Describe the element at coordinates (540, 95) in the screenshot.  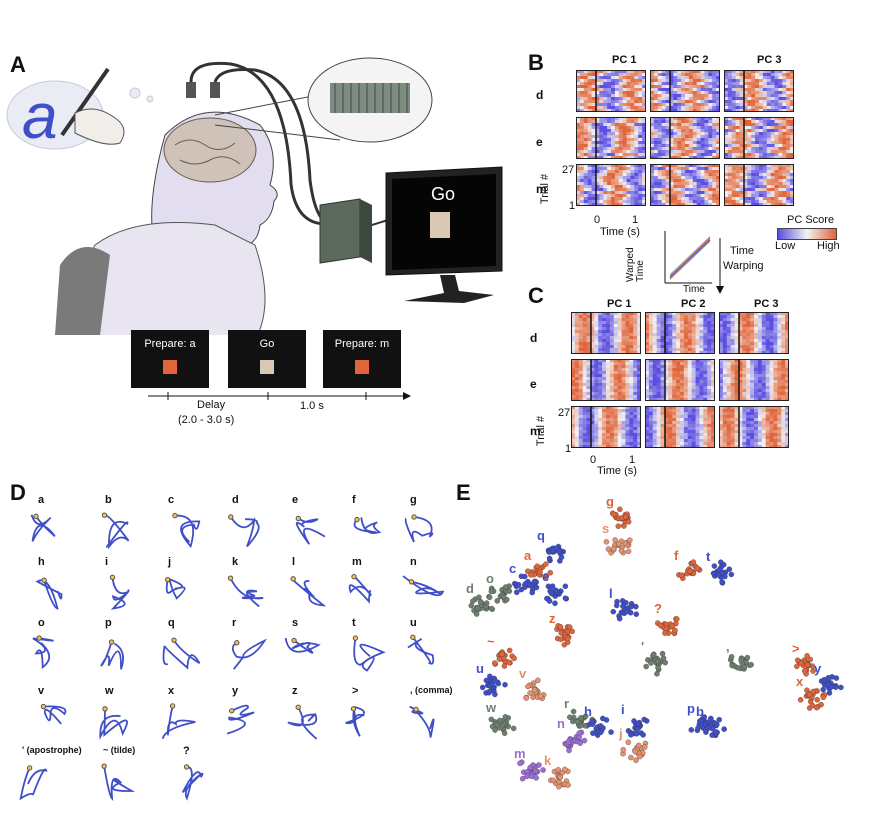
I see `row-label-d: d` at that location.